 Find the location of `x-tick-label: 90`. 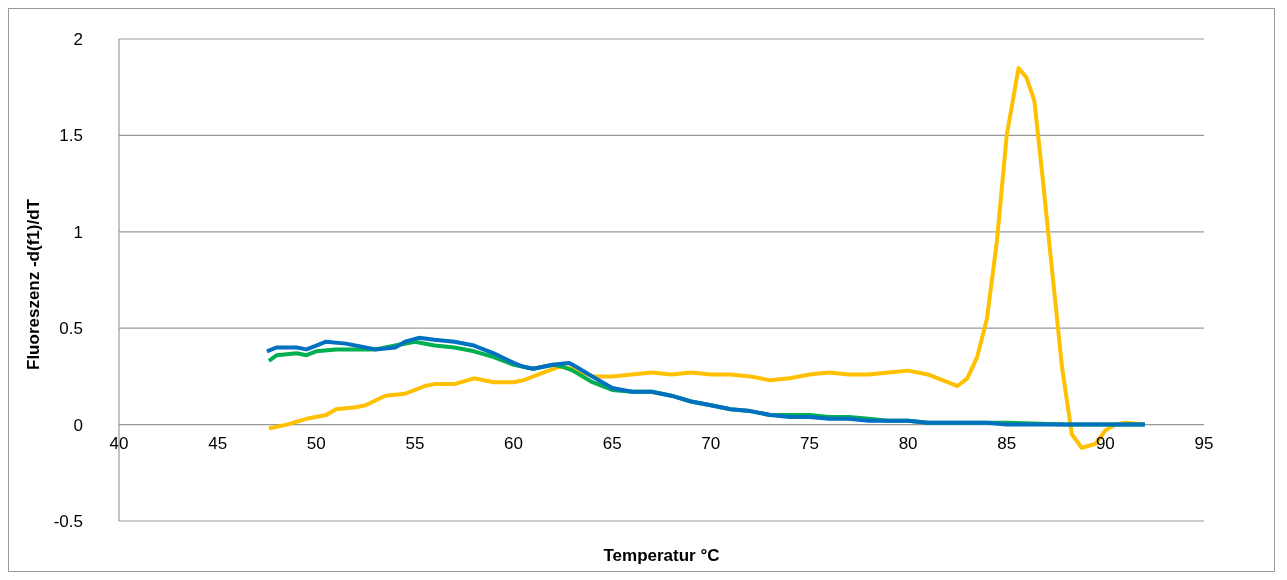

x-tick-label: 90 is located at coordinates (1105, 443).